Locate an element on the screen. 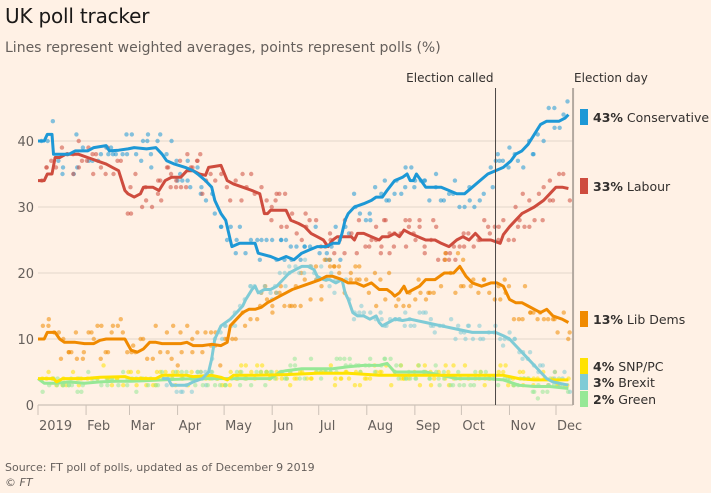 The height and width of the screenshot is (493, 711). legend-swatch-brexit is located at coordinates (584, 382).